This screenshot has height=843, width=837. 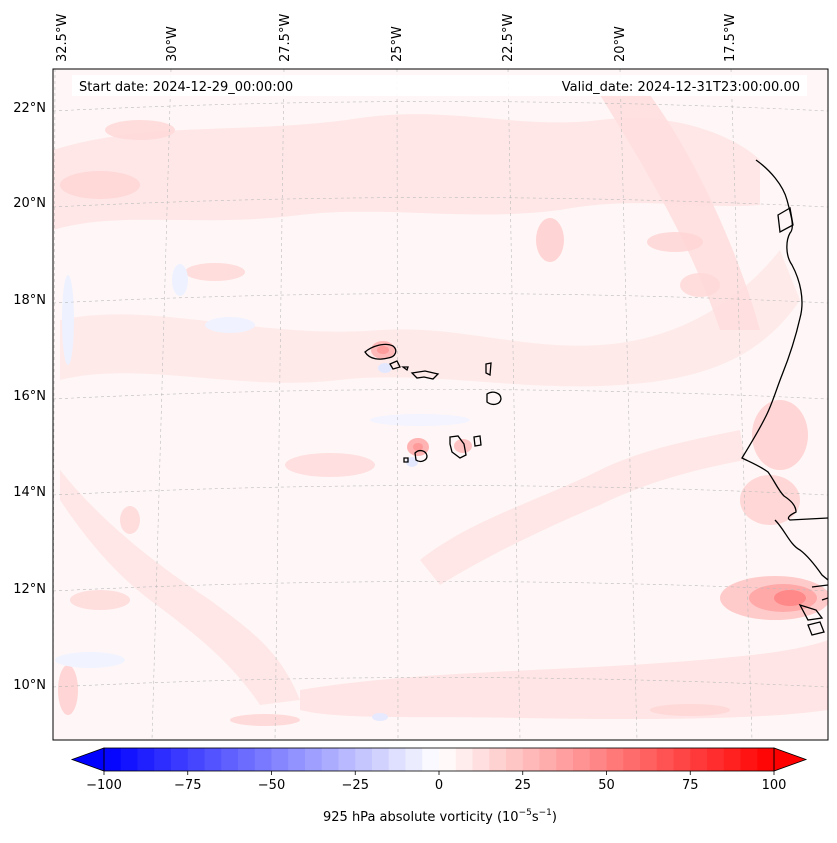 I want to click on colorbar-tick-label: −25, so click(x=355, y=785).